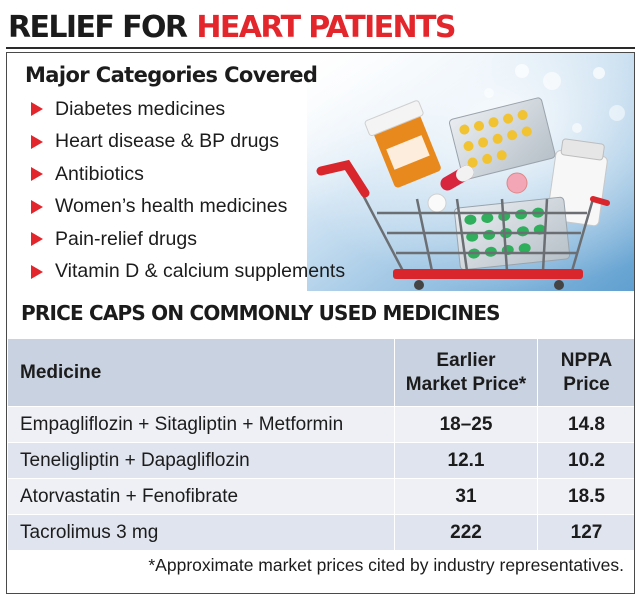 This screenshot has width=635, height=596. I want to click on column-header-nppa-price: NPPA Price, so click(585, 372).